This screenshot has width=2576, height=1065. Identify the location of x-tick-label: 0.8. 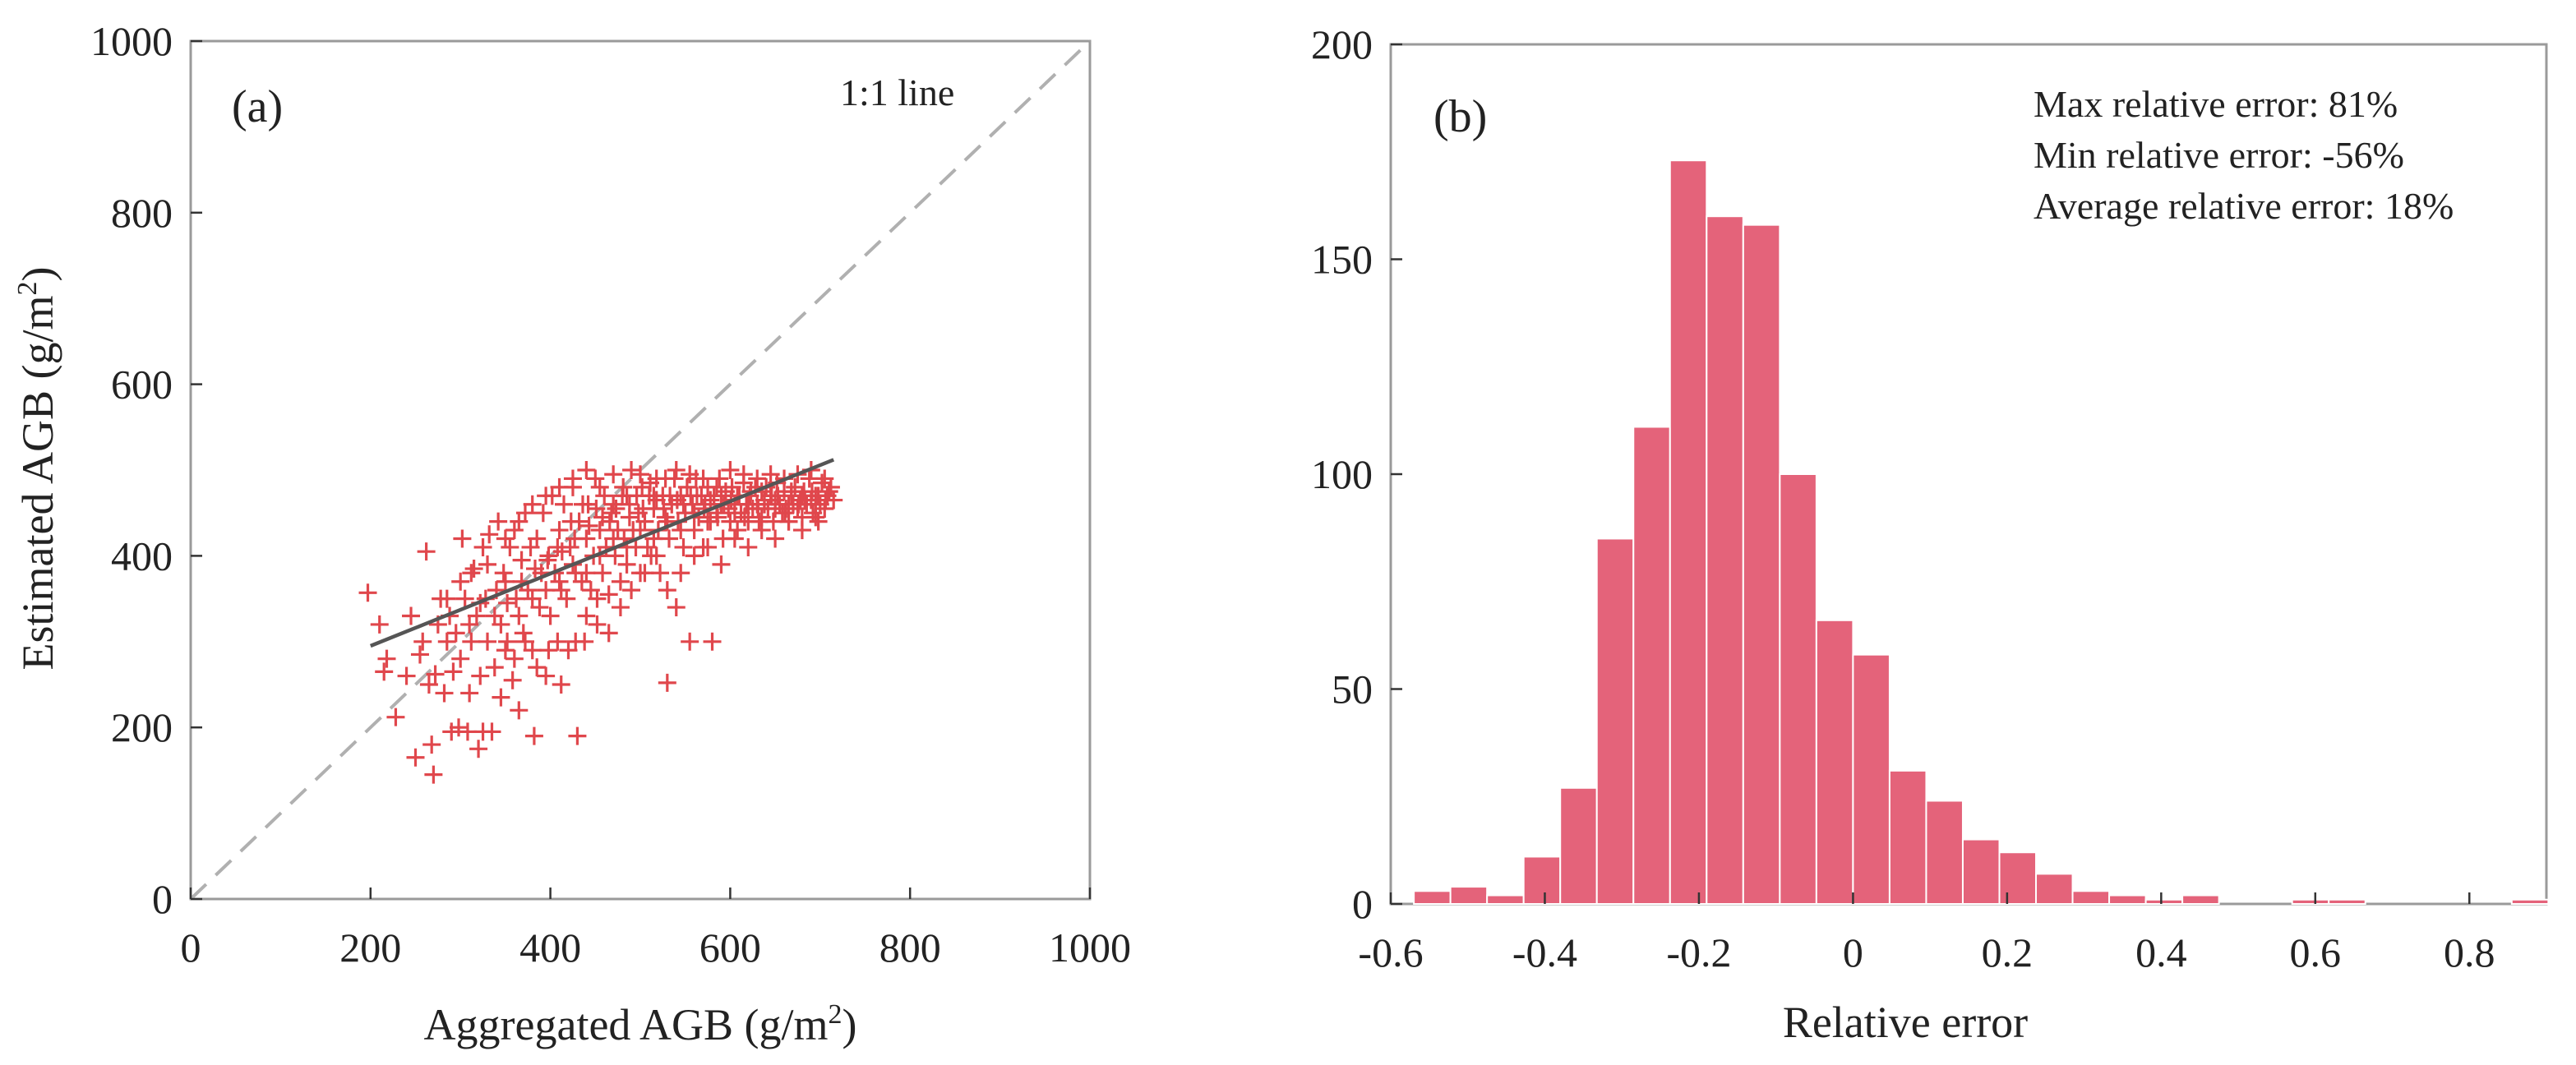
(2470, 952).